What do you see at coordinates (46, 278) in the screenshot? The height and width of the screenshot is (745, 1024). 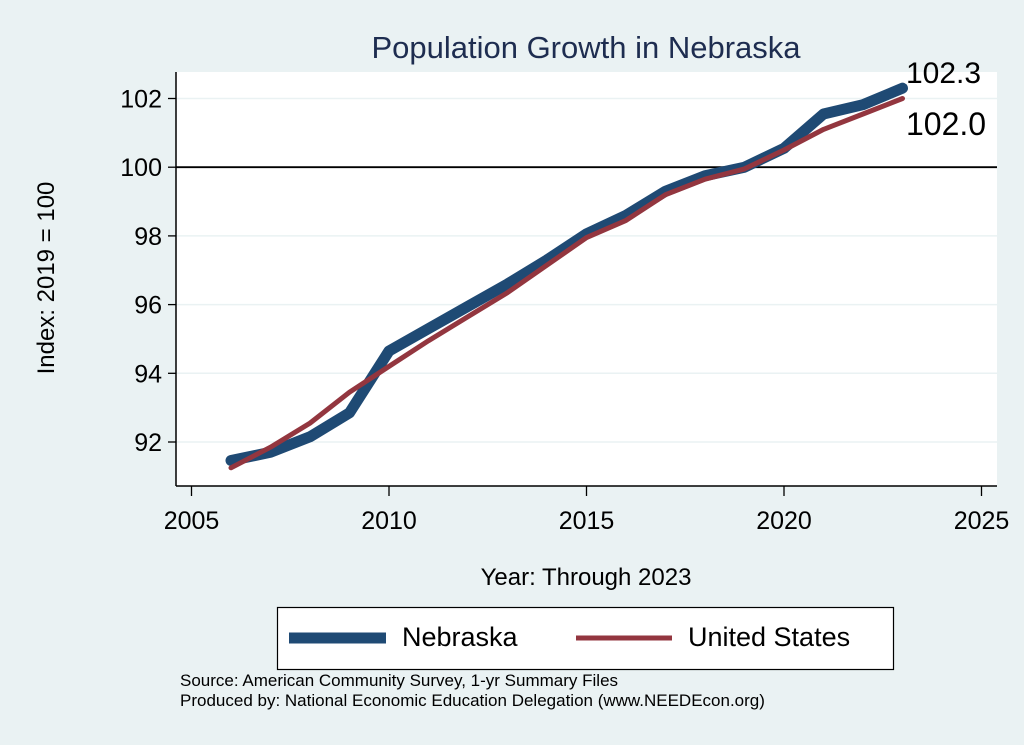 I see `y-axis-title: Index: 2019 = 100` at bounding box center [46, 278].